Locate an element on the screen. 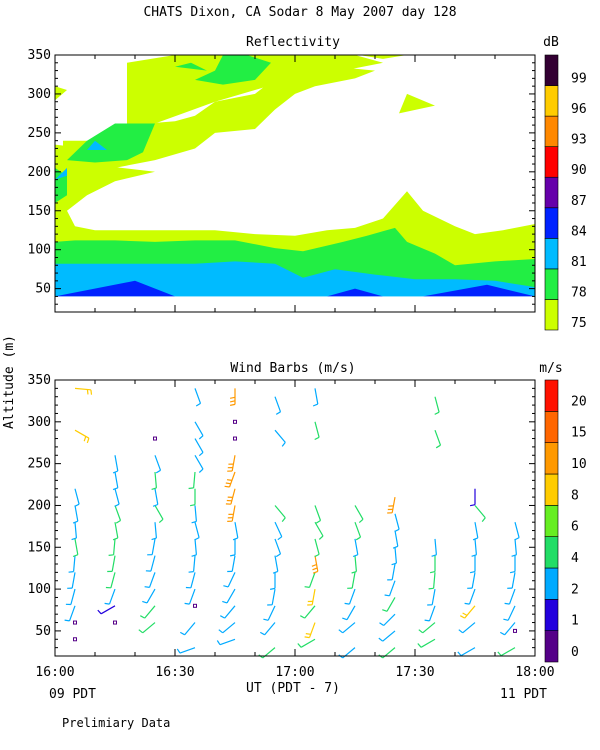 Image resolution: width=600 pixels, height=750 pixels. x-tick-label: 17:30 is located at coordinates (414, 672).